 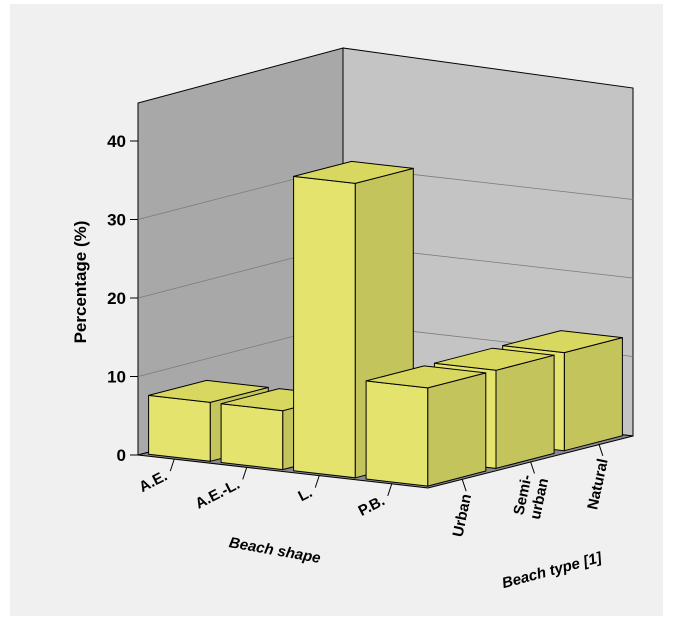 I want to click on y-tick-label: 30, so click(x=116, y=220).